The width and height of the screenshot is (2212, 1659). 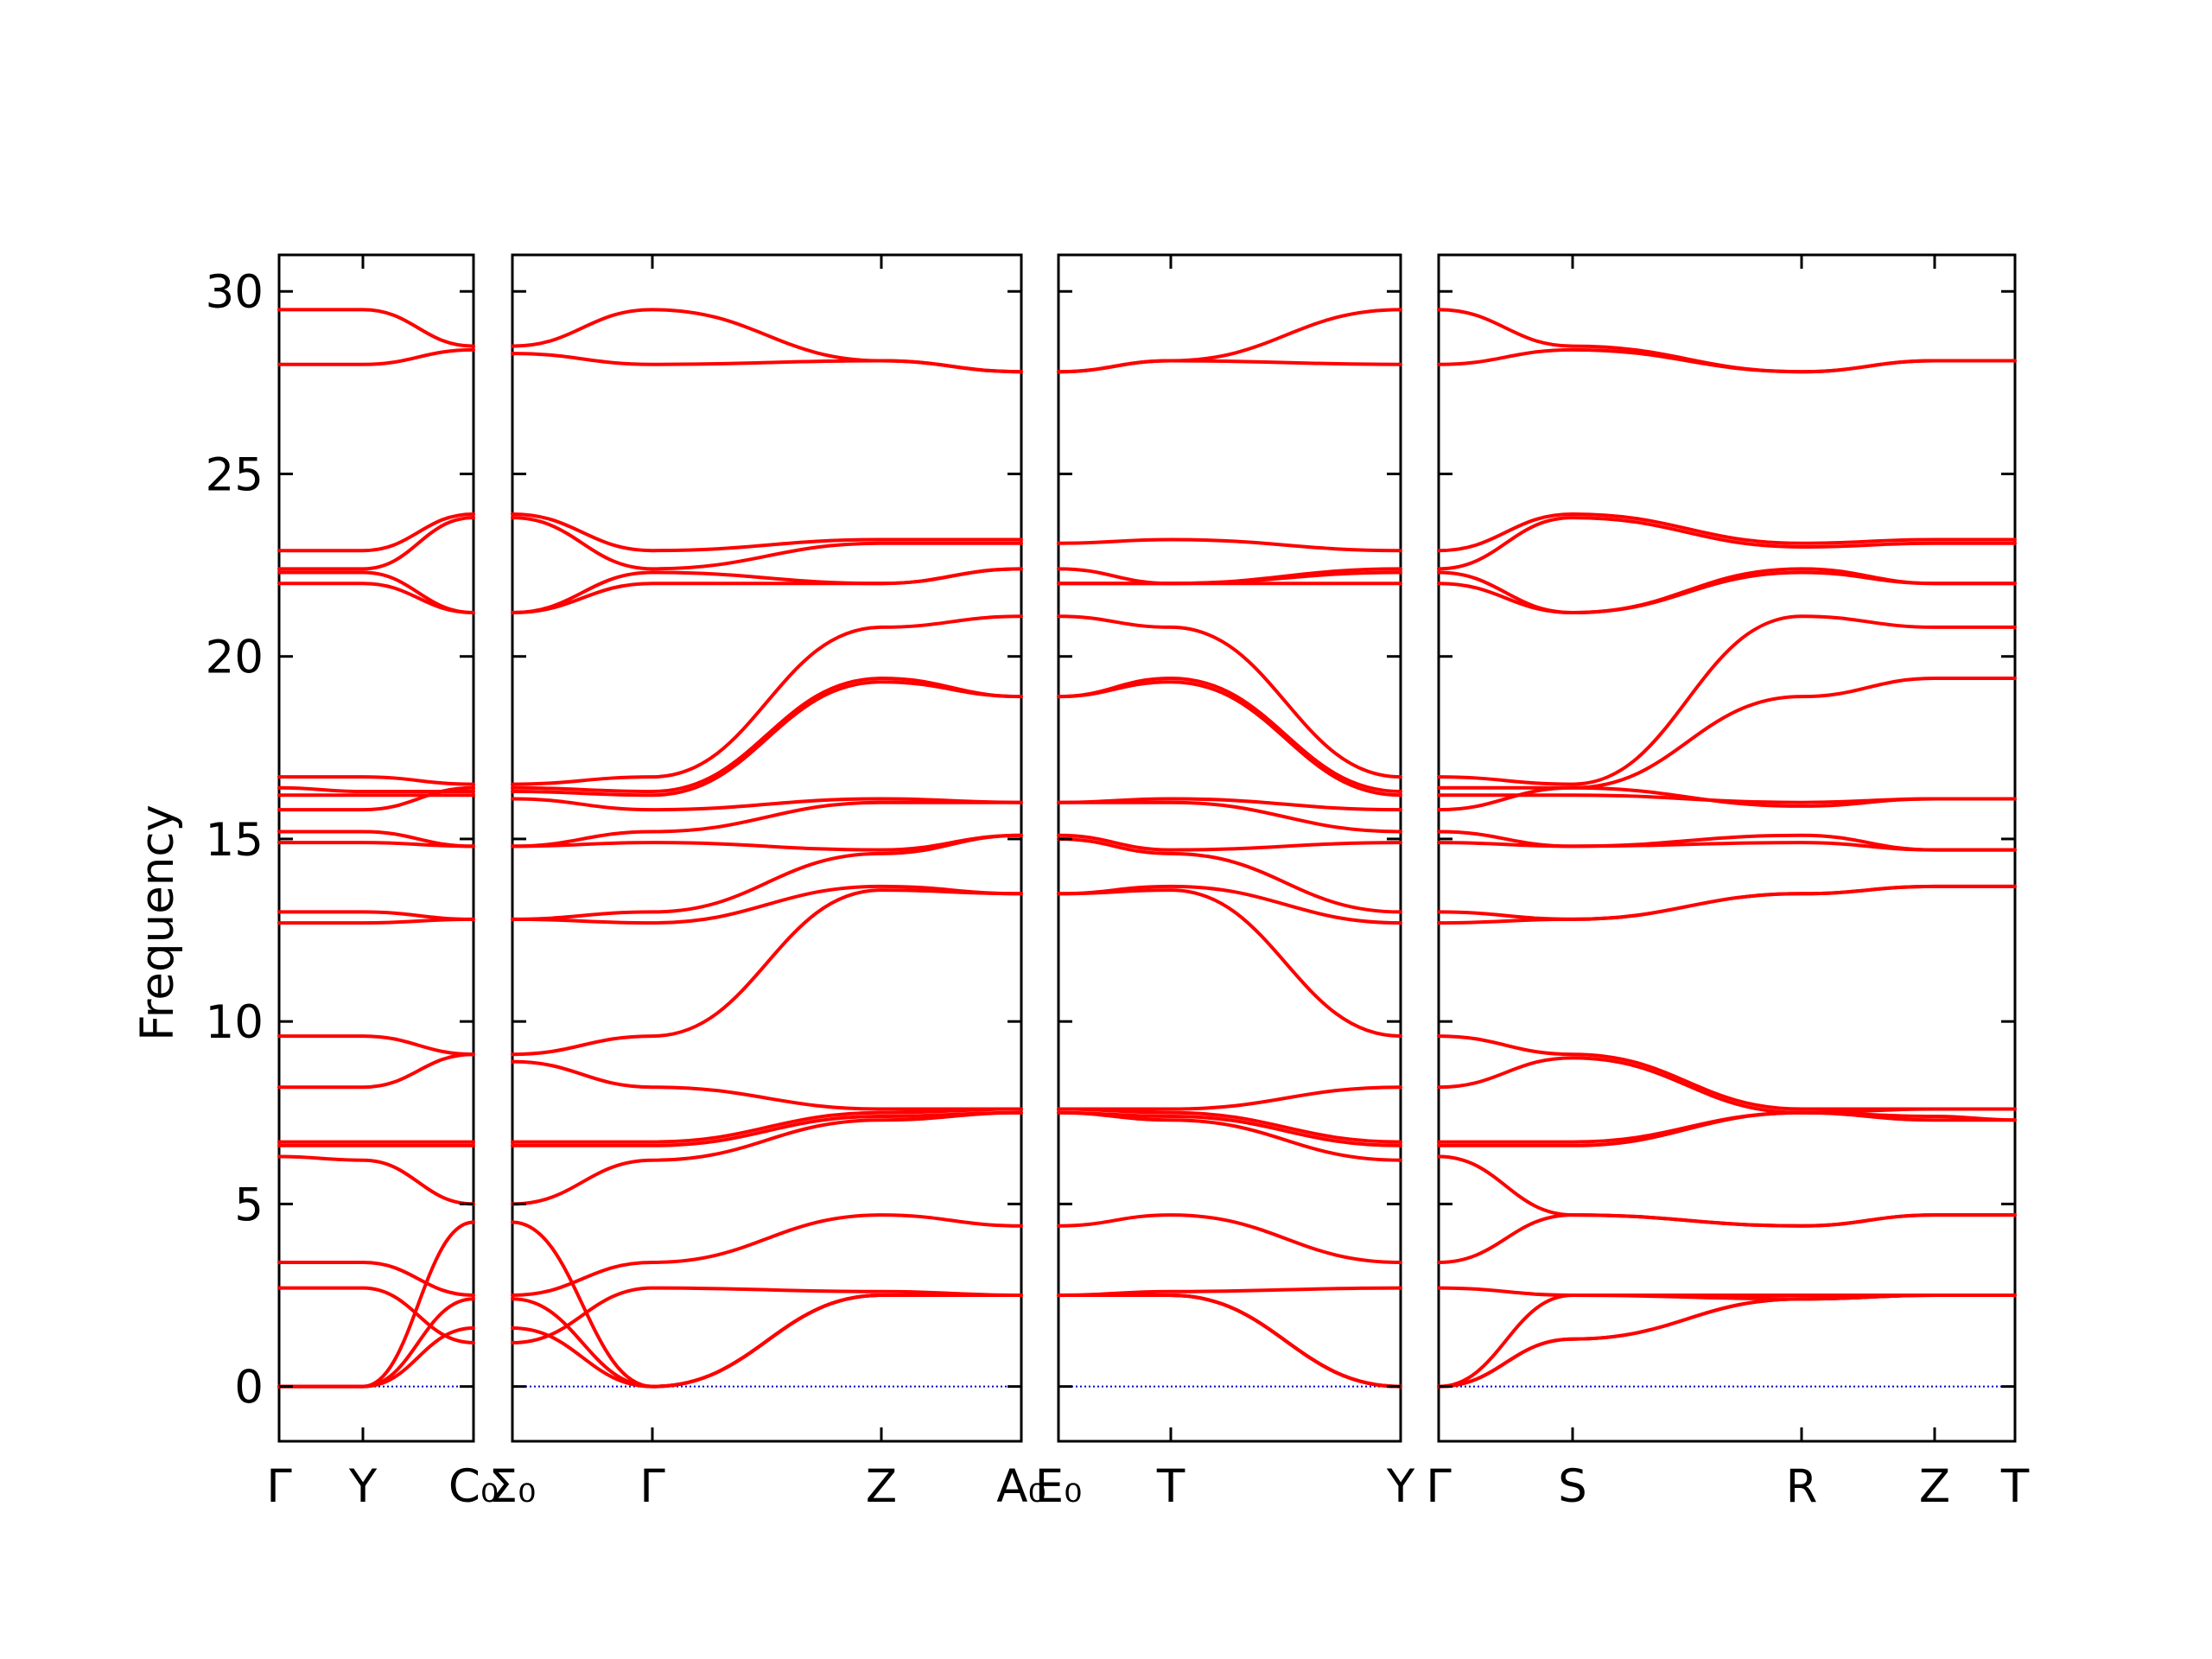 I want to click on panel-2-band-b8, so click(x=767, y=735).